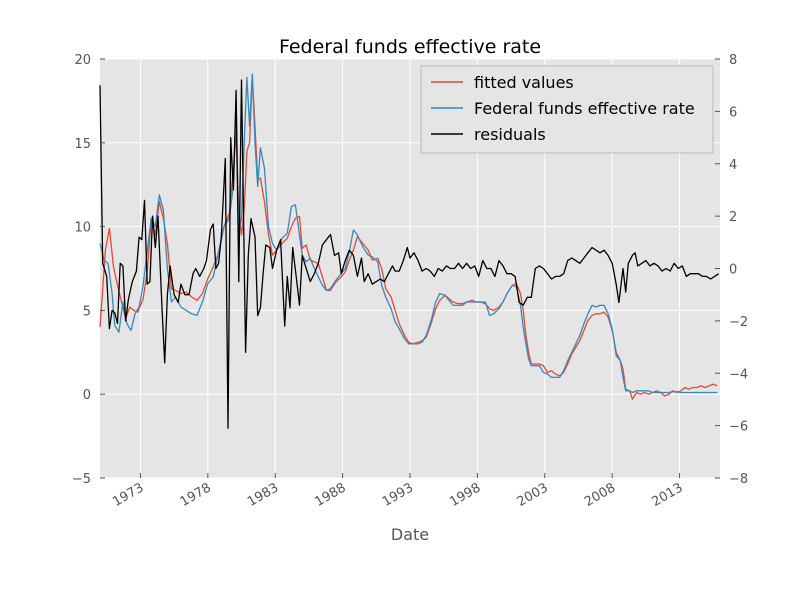 This screenshot has height=597, width=800. Describe the element at coordinates (524, 82) in the screenshot. I see `legend-label-fitted-values: fitted values` at that location.